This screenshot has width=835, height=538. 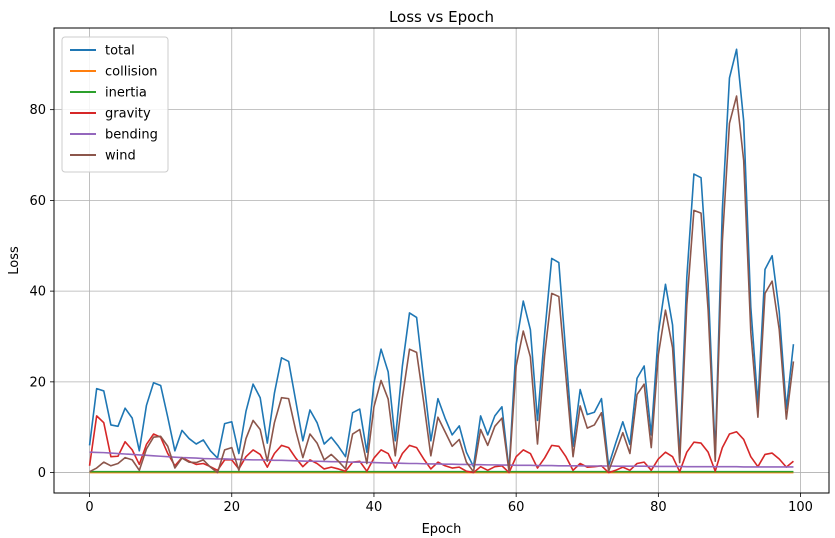 I want to click on chart-title: Loss vs Epoch, so click(x=441, y=17).